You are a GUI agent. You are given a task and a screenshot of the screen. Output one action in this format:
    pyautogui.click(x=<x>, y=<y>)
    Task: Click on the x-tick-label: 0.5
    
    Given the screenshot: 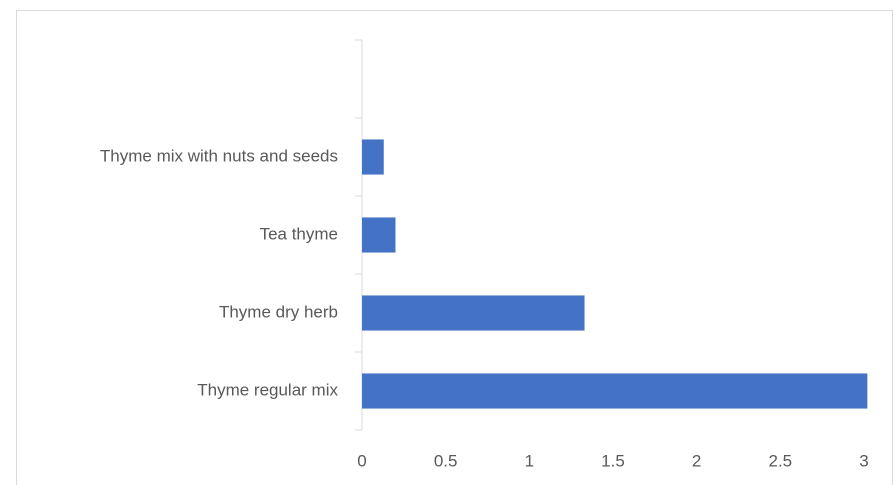 What is the action you would take?
    pyautogui.click(x=446, y=460)
    